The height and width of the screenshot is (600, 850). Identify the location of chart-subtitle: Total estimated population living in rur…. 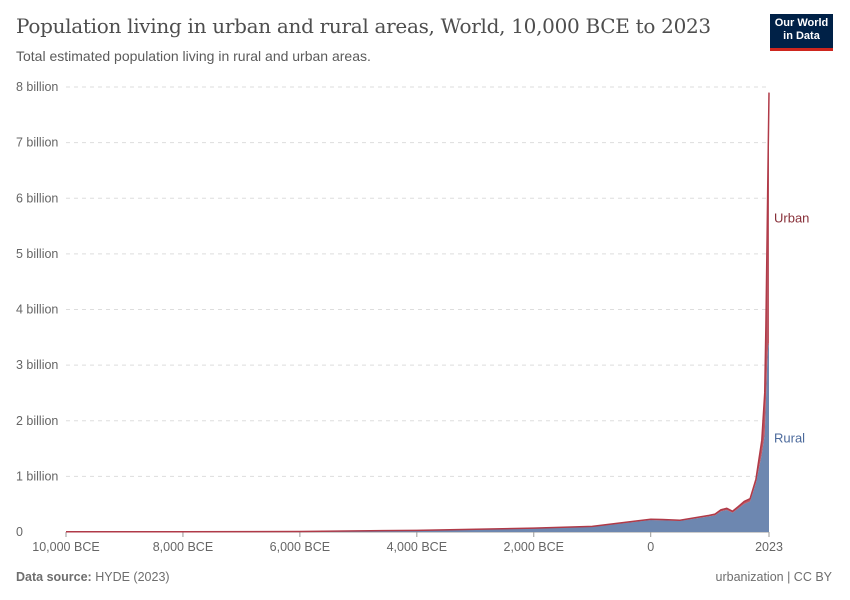
(193, 56).